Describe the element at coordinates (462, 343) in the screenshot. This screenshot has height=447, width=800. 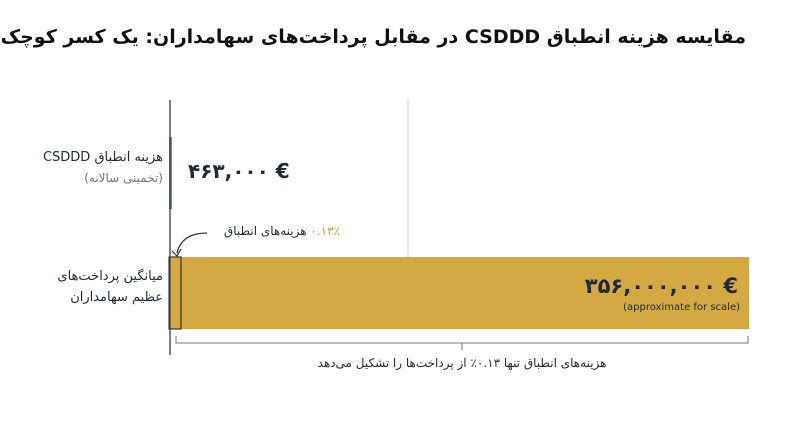
I see `bracket` at that location.